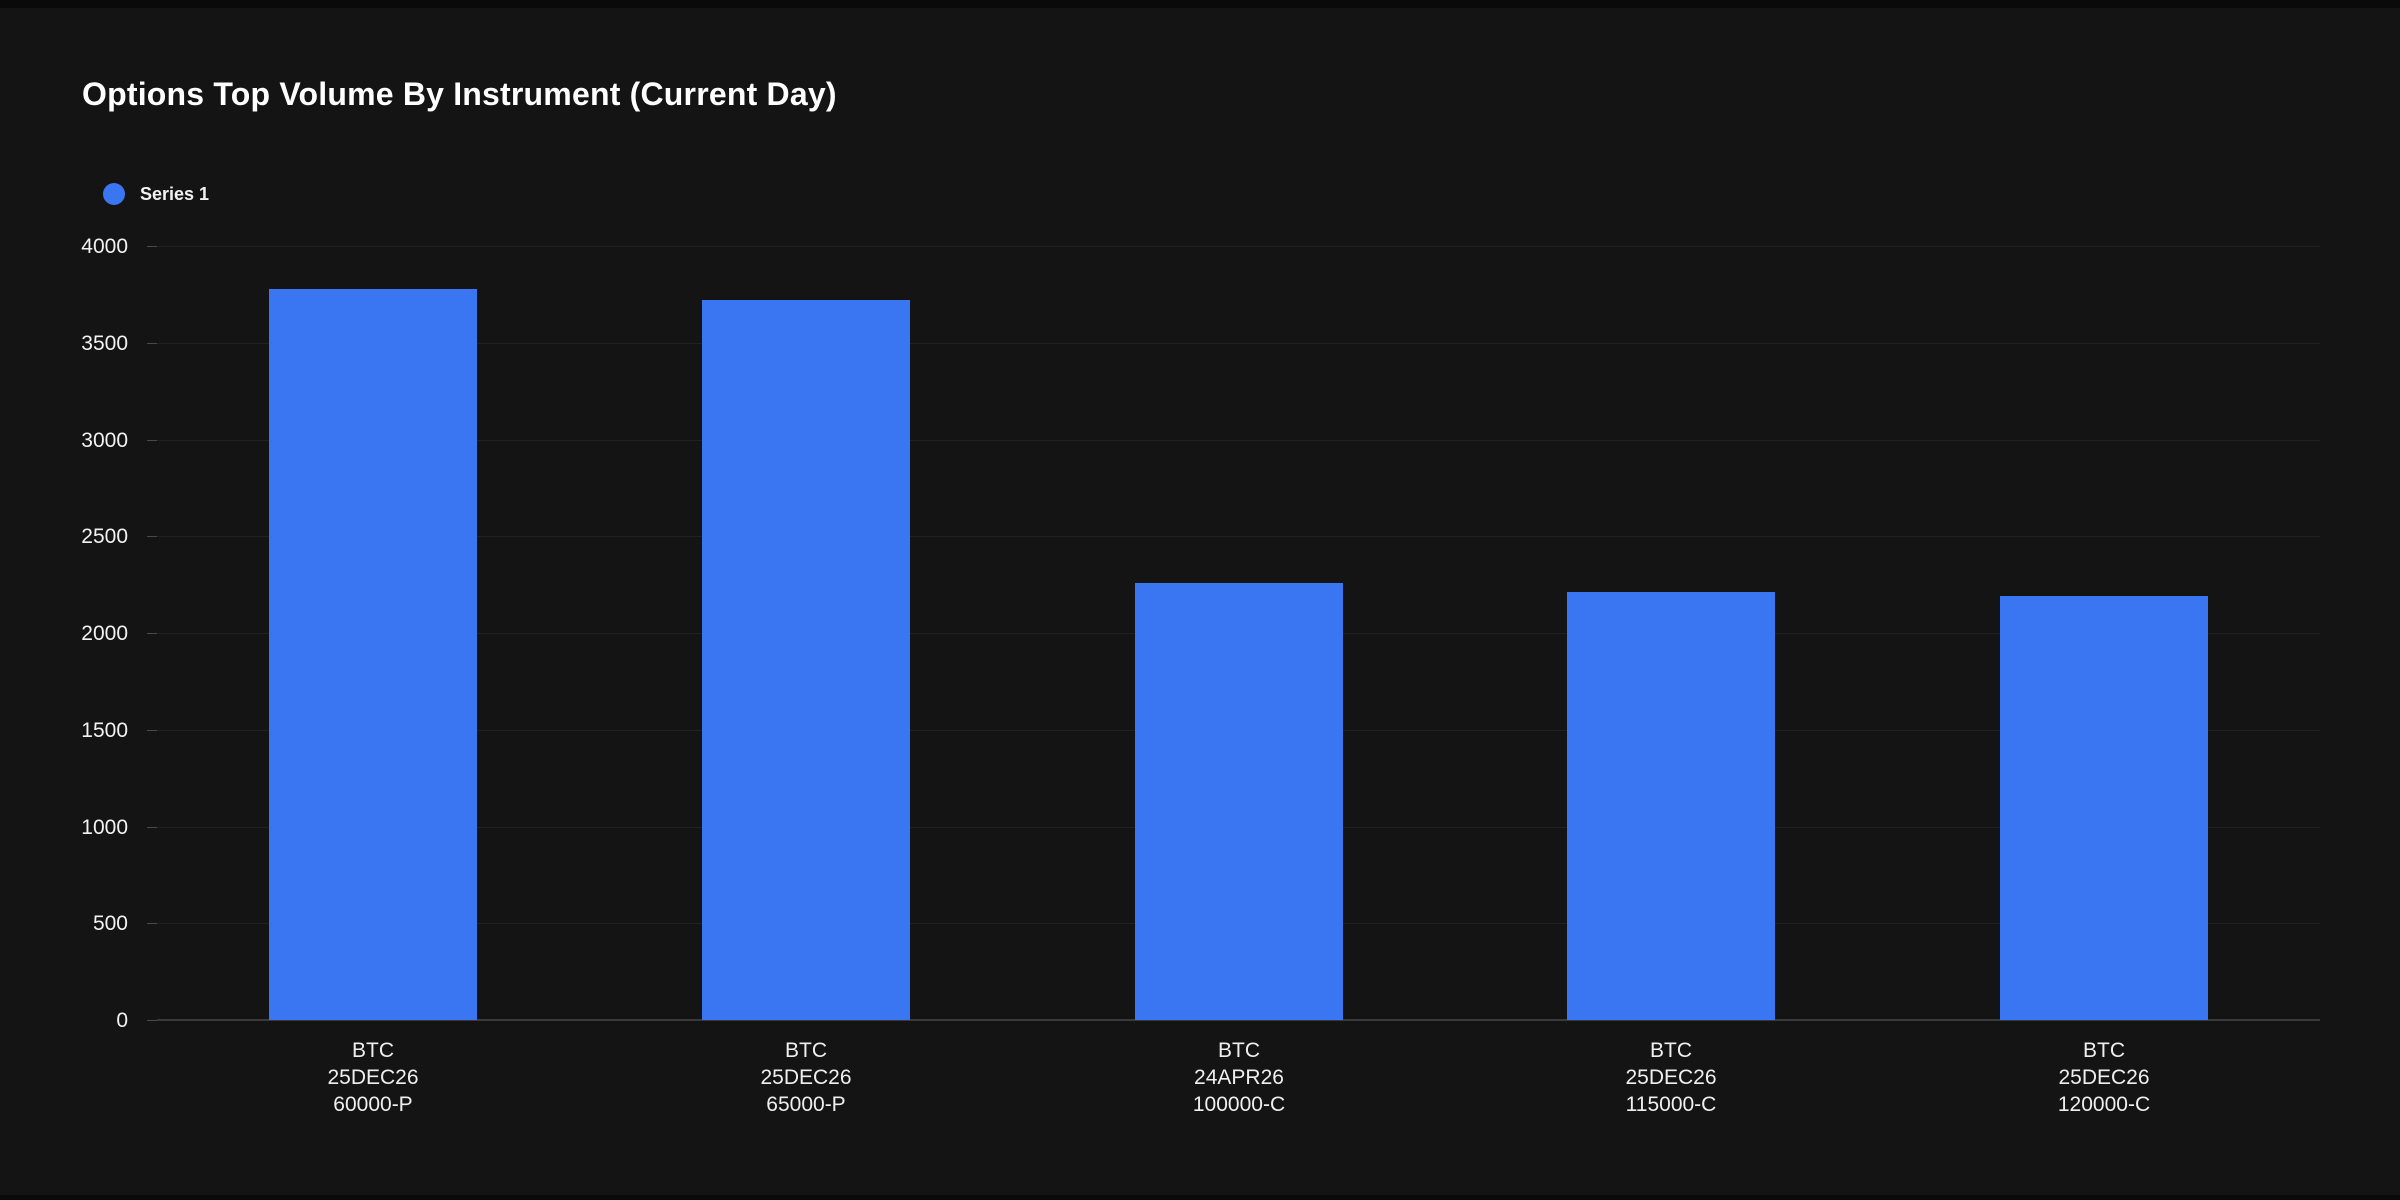 The width and height of the screenshot is (2400, 1200). What do you see at coordinates (122, 1020) in the screenshot?
I see `y-axis-label: 0` at bounding box center [122, 1020].